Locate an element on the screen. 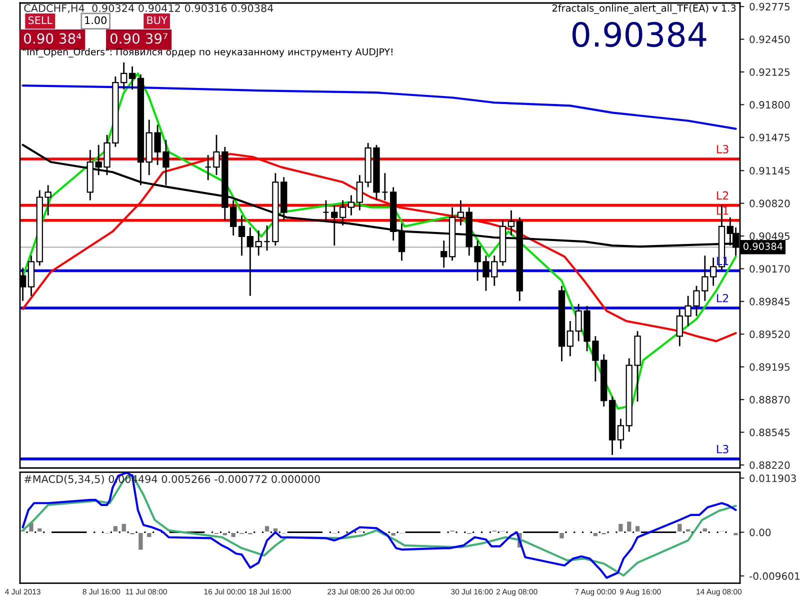 The width and height of the screenshot is (800, 600). y-tick-label: 0.90495 is located at coordinates (770, 236).